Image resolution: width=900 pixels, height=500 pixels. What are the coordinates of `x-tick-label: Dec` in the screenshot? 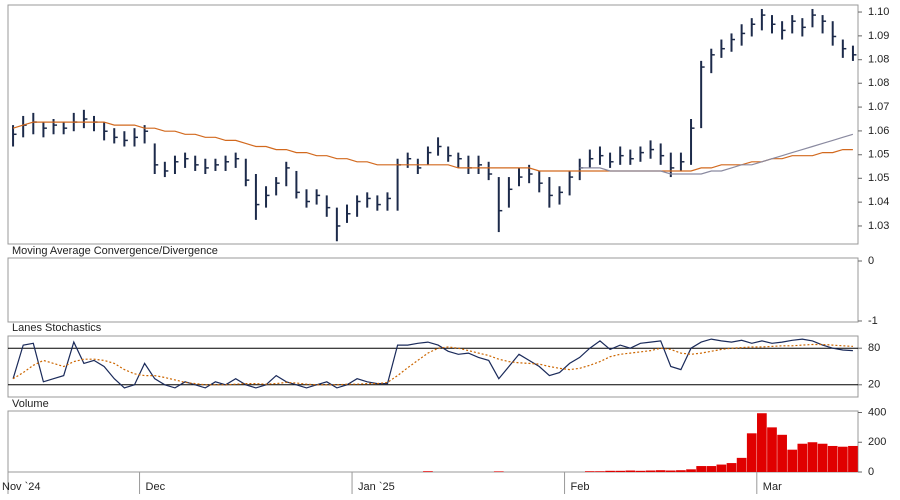 It's located at (156, 487).